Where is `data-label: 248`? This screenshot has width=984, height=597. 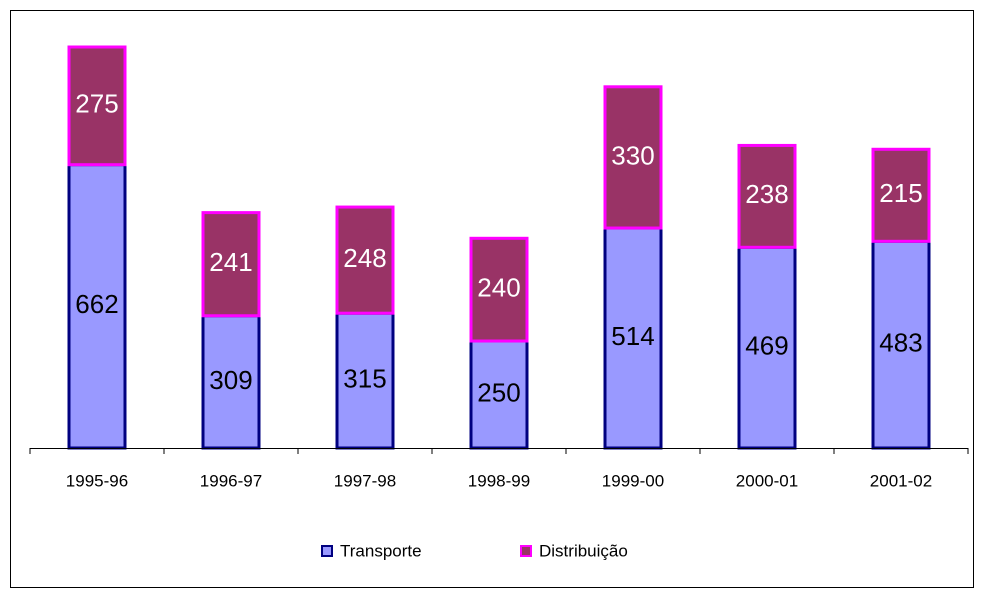 data-label: 248 is located at coordinates (364, 258).